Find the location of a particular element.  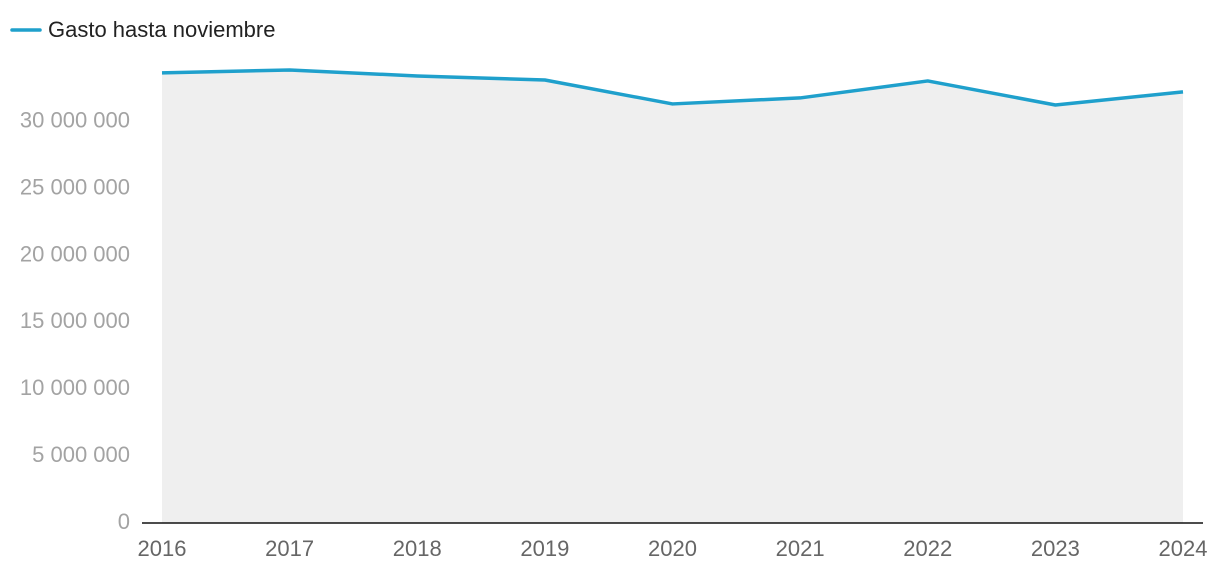

x-tick-label: 2024 is located at coordinates (1183, 548).